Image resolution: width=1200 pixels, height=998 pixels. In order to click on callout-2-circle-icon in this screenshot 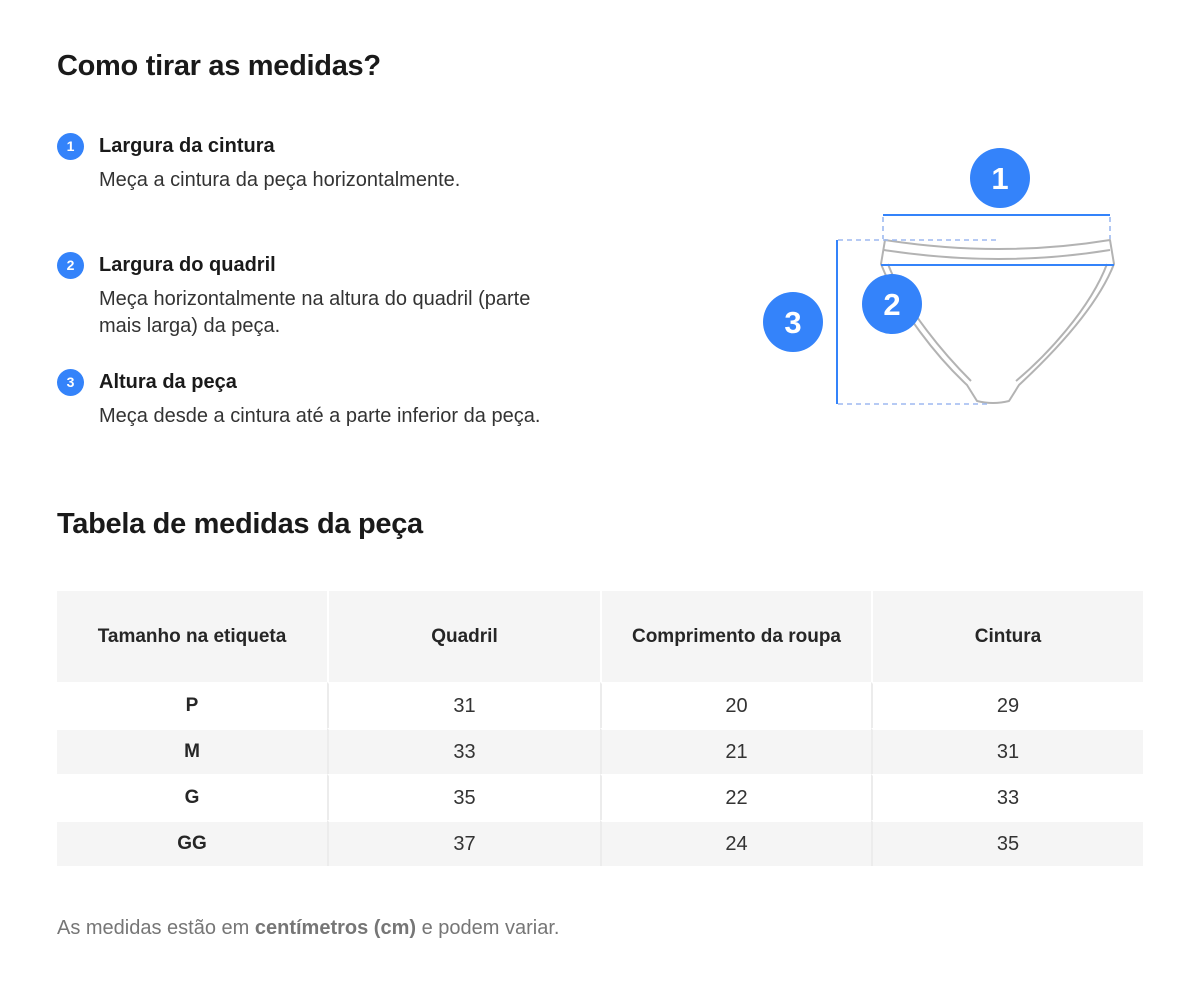, I will do `click(892, 304)`.